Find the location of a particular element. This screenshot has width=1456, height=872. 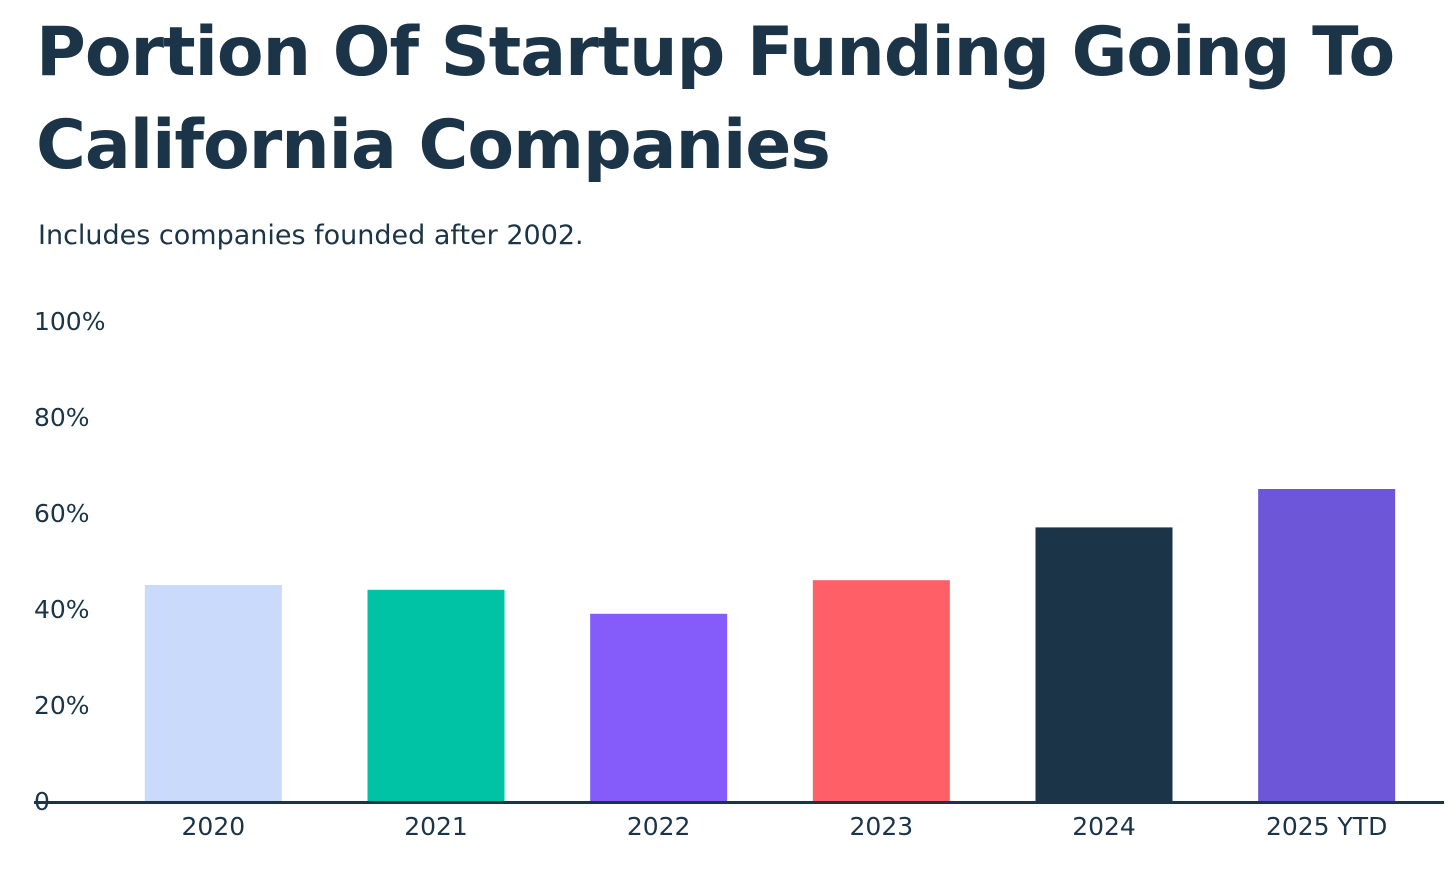

y-tick-label: 60% is located at coordinates (62, 513).